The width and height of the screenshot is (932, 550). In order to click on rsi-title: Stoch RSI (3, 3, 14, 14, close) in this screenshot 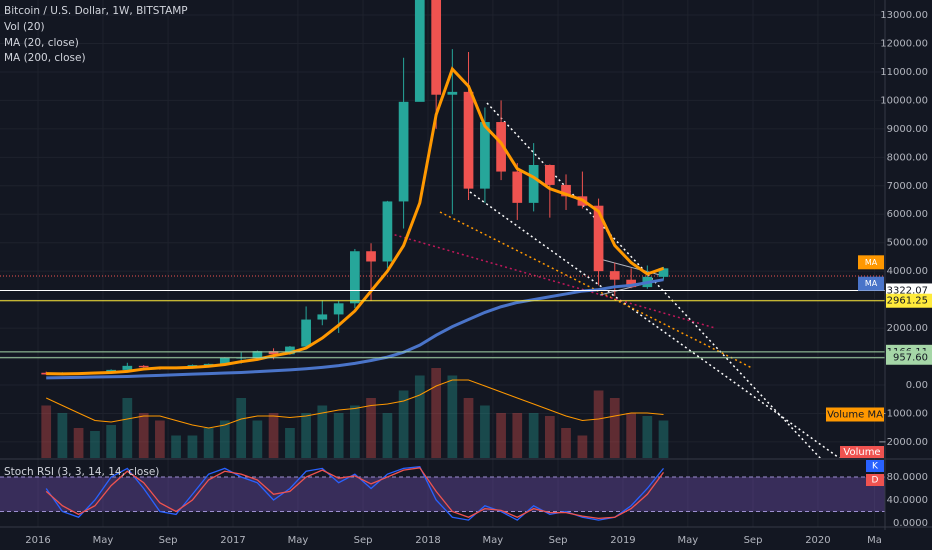, I will do `click(81, 472)`.